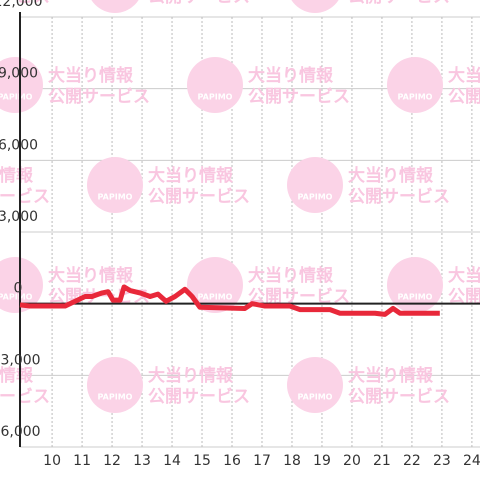  Describe the element at coordinates (232, 461) in the screenshot. I see `x-tick-label: 16` at that location.